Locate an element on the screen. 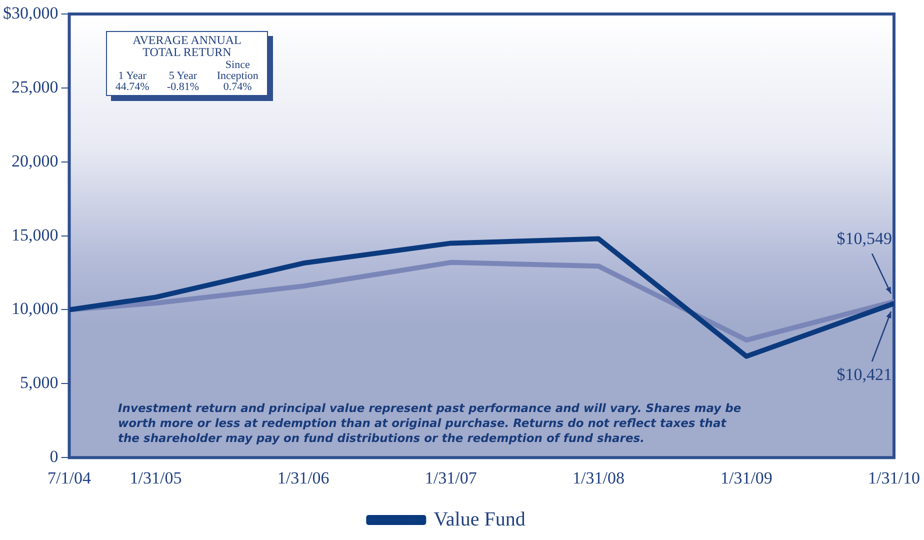 Image resolution: width=924 pixels, height=540 pixels. annotation: Investment return and principal value represent past performance and will vary. Shares may be worth more or less at redemption than at original purchase. Returns do not reflect taxes that the shareholder may pay on fund distributions or the redemption of fund shares. is located at coordinates (430, 423).